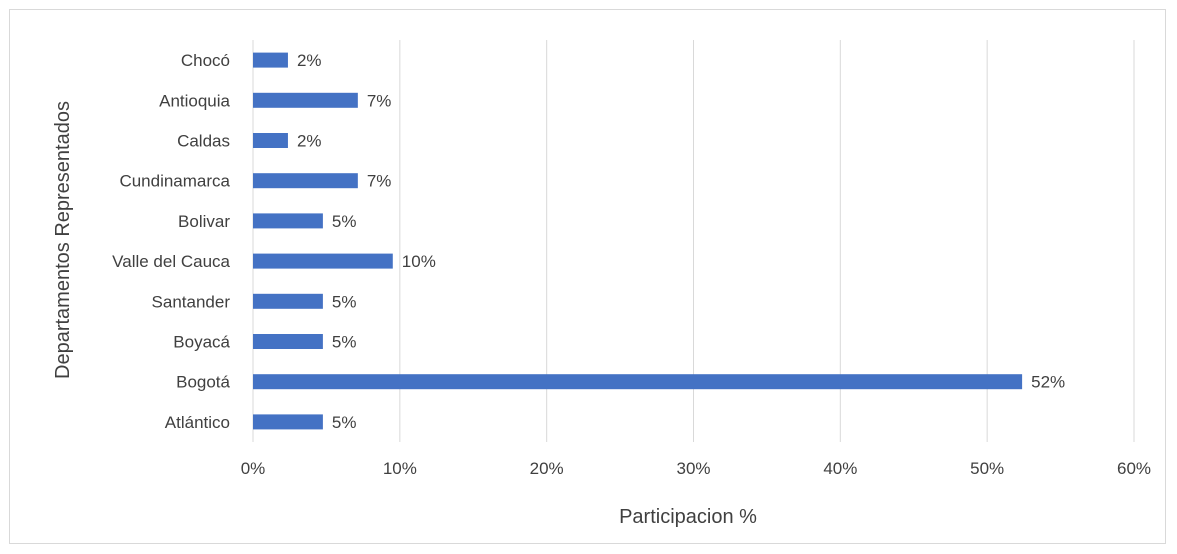 The width and height of the screenshot is (1177, 554). I want to click on x-tick-label: 20%, so click(547, 468).